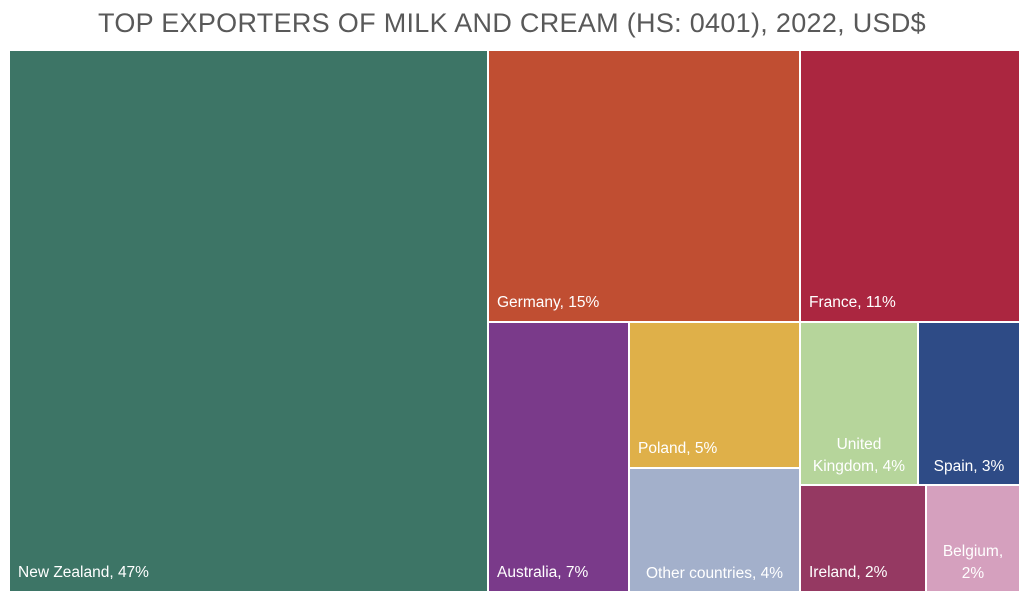 Image resolution: width=1024 pixels, height=600 pixels. I want to click on treemap-tile-ireland: Ireland, 2%, so click(863, 538).